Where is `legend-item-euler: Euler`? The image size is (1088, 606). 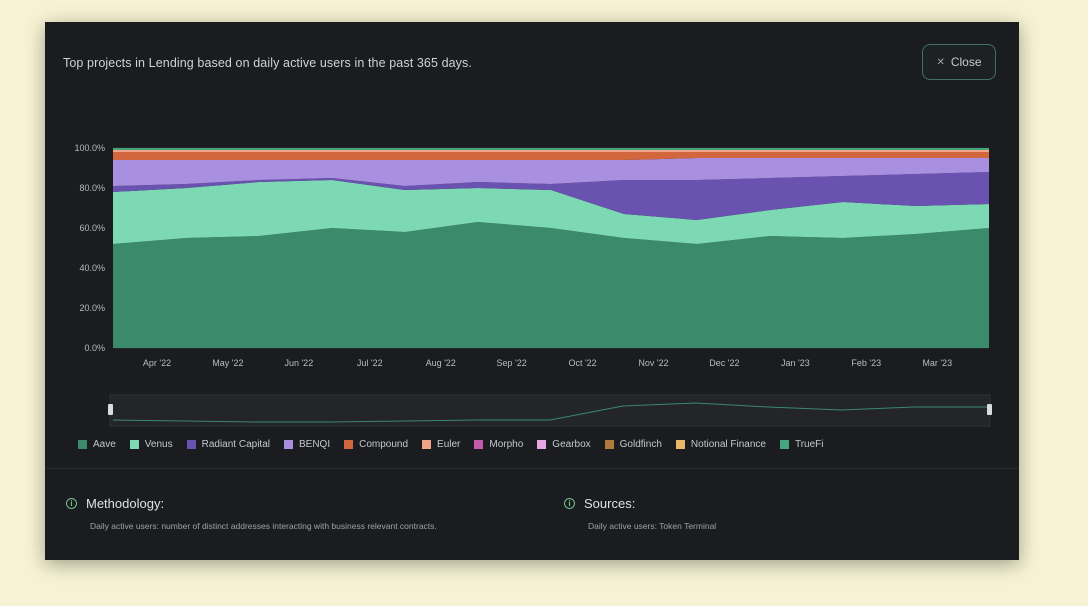
legend-item-euler: Euler is located at coordinates (441, 444).